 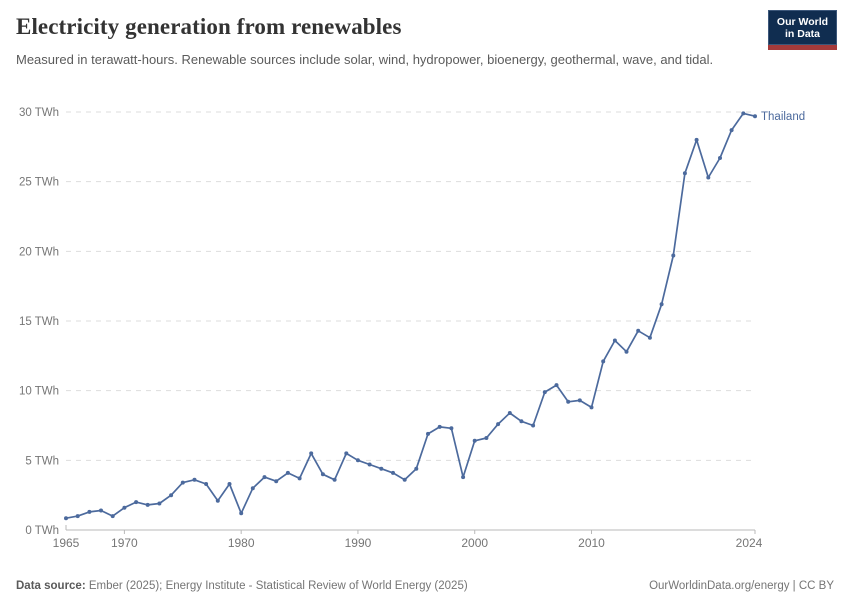 What do you see at coordinates (241, 543) in the screenshot?
I see `x-axis-label: 1980` at bounding box center [241, 543].